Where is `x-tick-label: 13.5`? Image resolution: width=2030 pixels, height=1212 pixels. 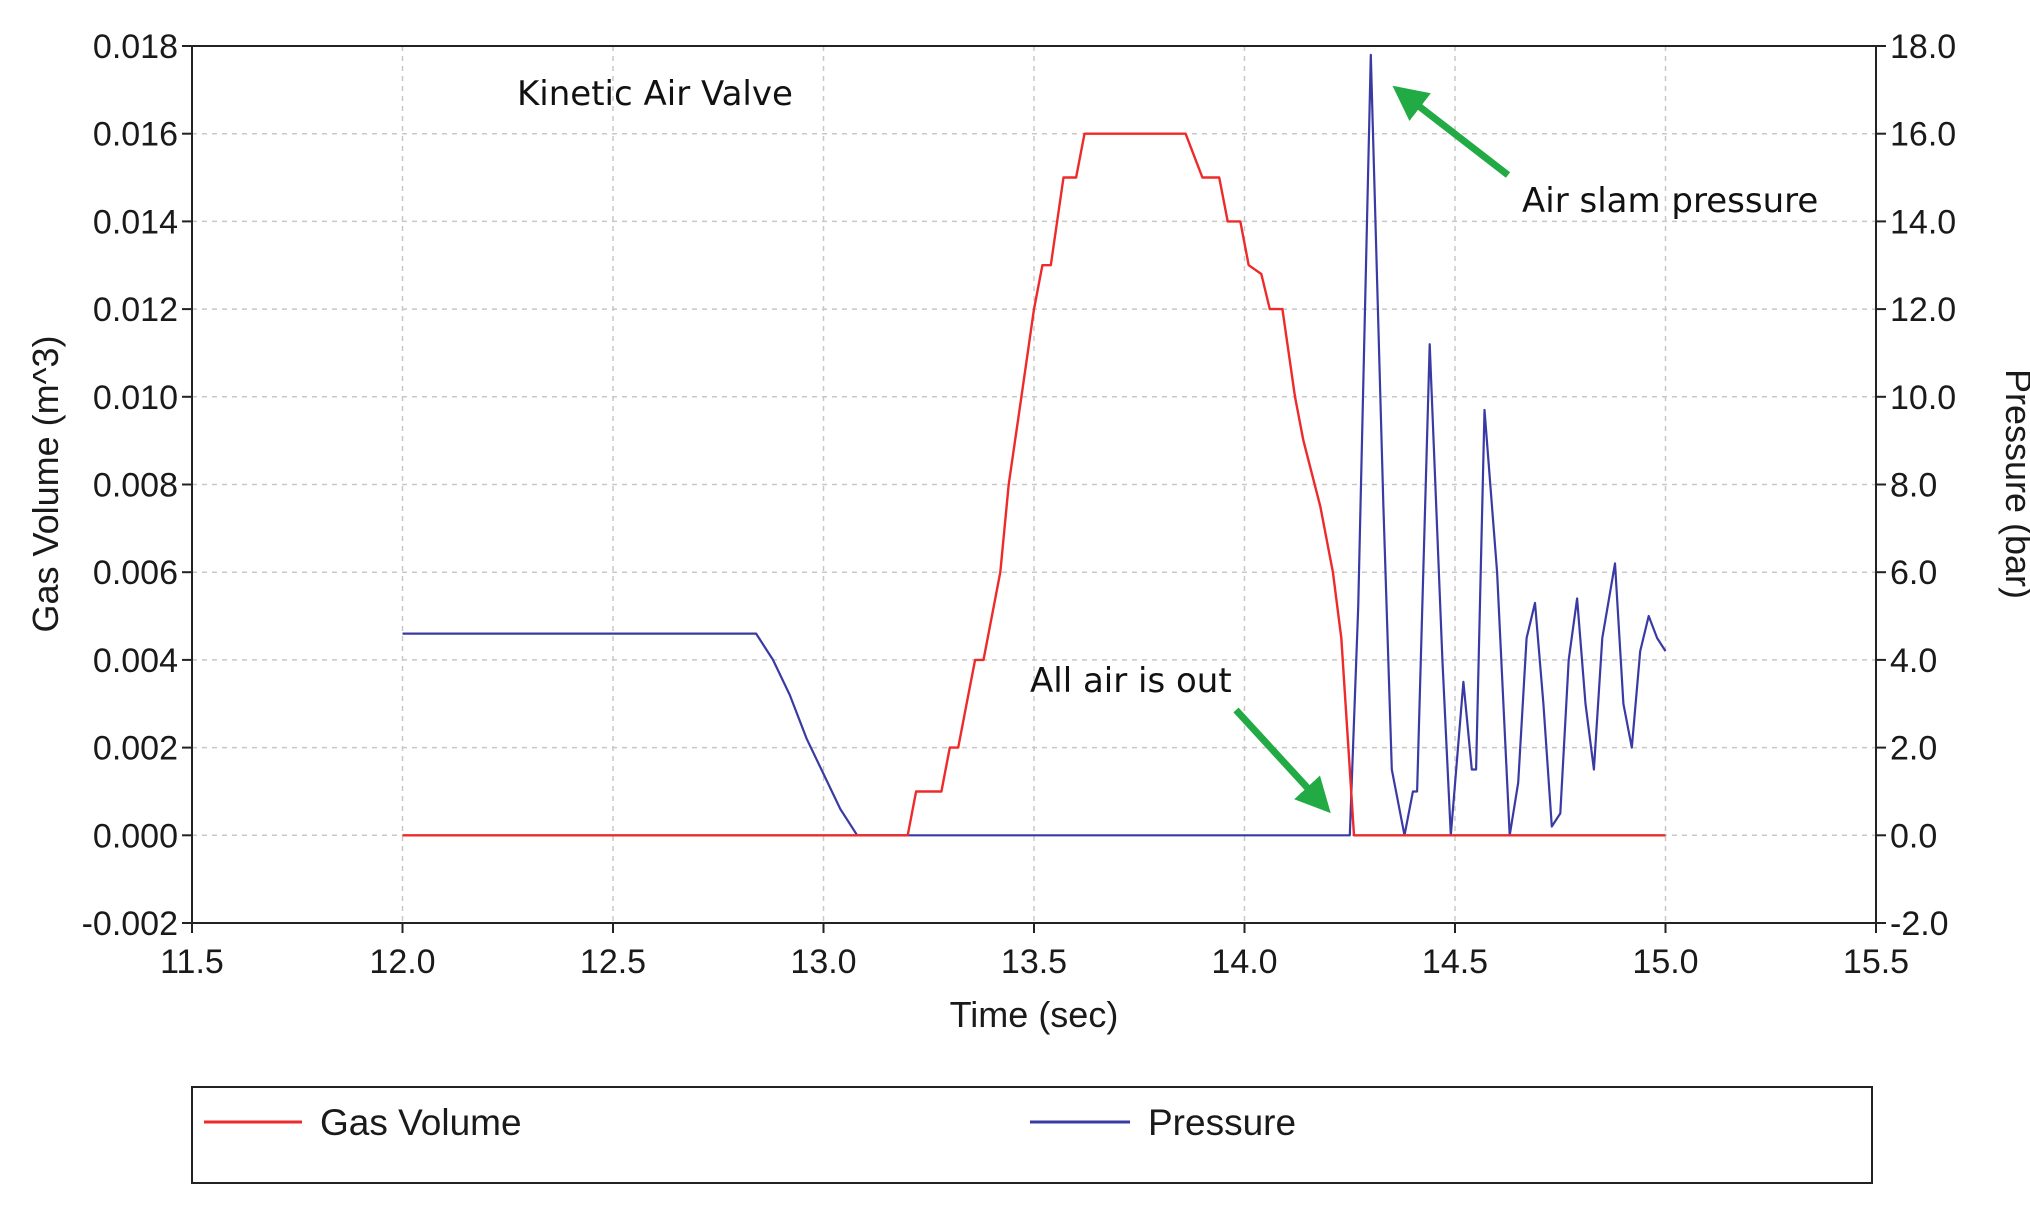 x-tick-label: 13.5 is located at coordinates (1034, 962).